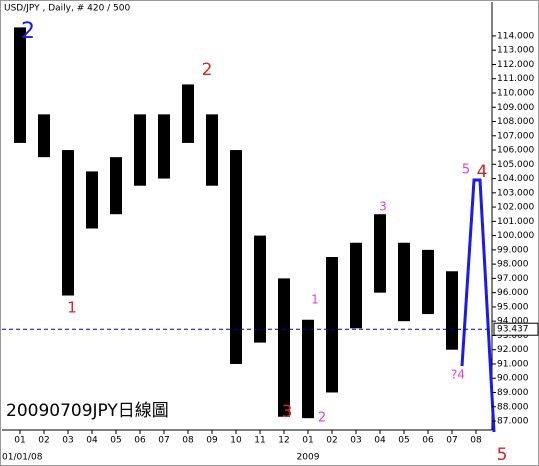 The image size is (539, 466). What do you see at coordinates (515, 93) in the screenshot?
I see `y-tick-label: 110.000` at bounding box center [515, 93].